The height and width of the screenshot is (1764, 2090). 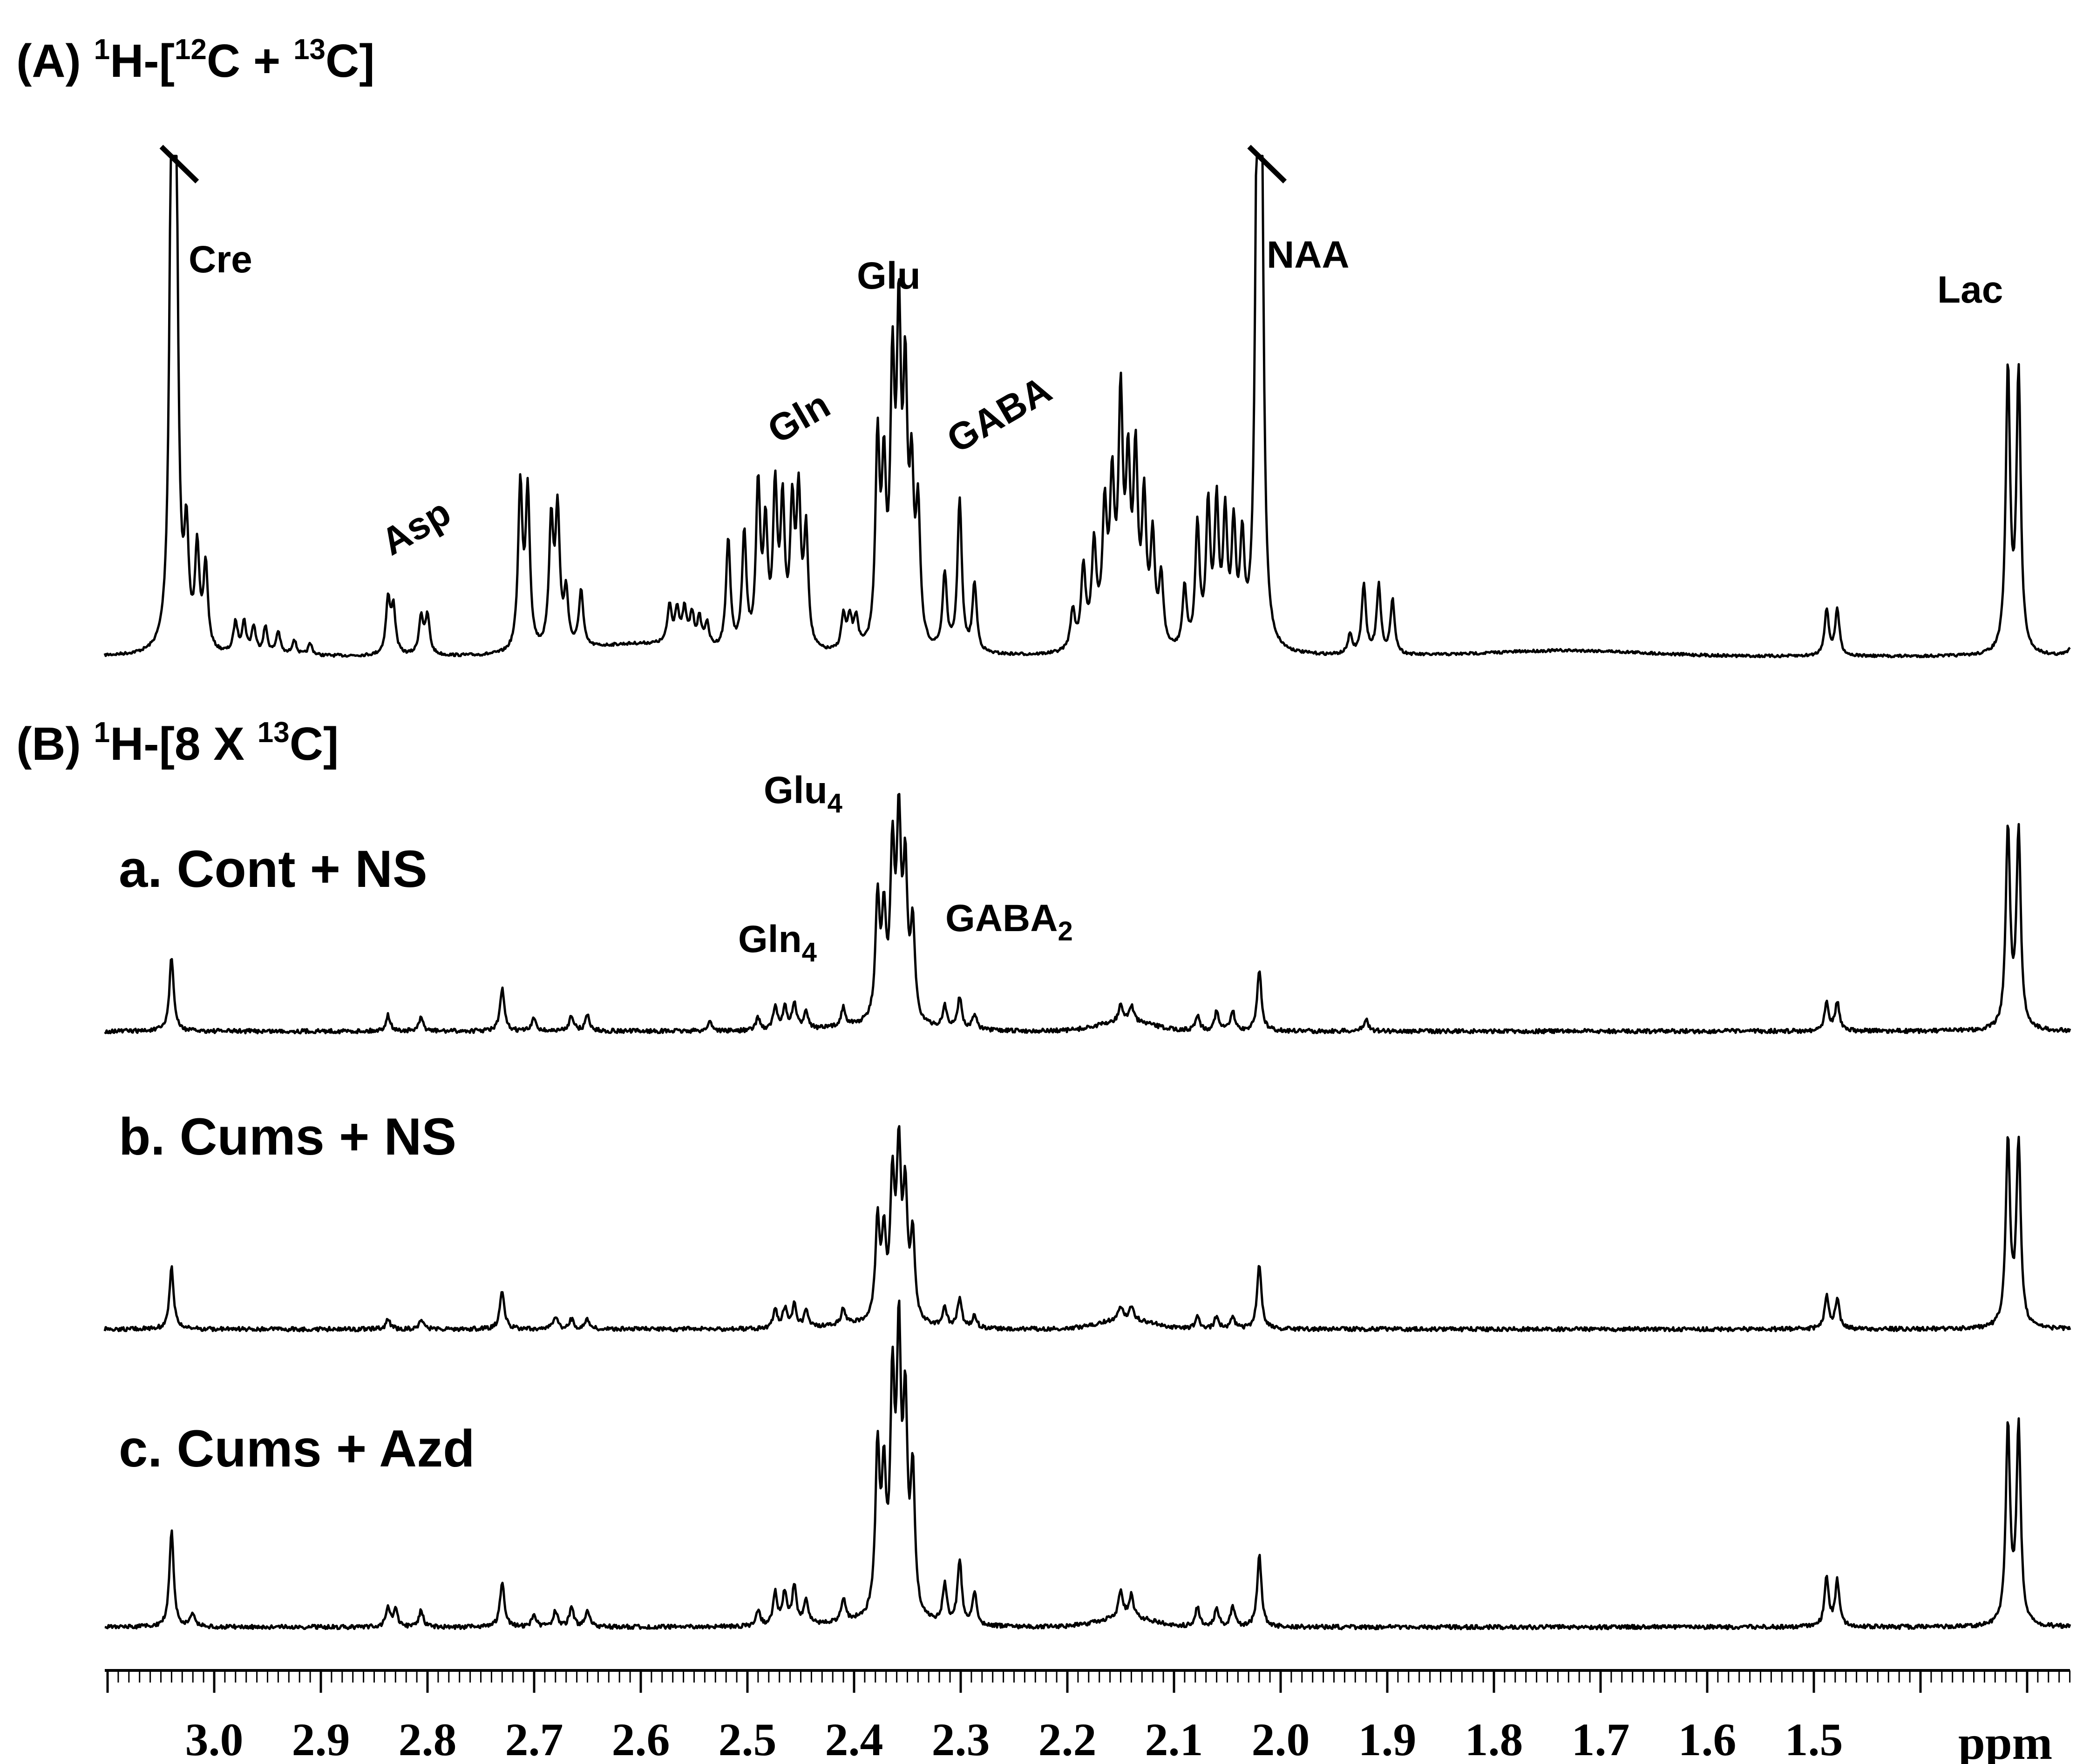 I want to click on x-tick-label: 2.3, so click(x=961, y=1739).